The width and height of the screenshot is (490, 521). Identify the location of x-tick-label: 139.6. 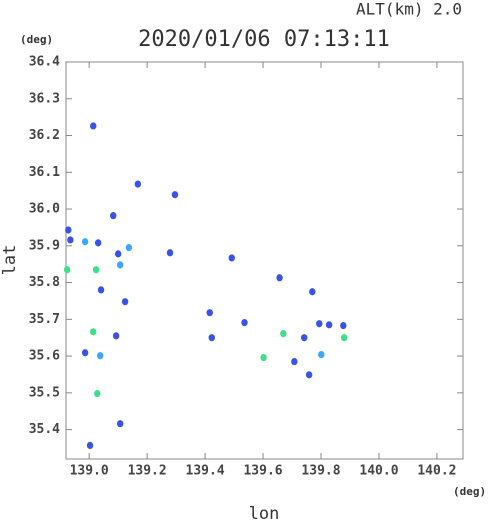
(262, 471).